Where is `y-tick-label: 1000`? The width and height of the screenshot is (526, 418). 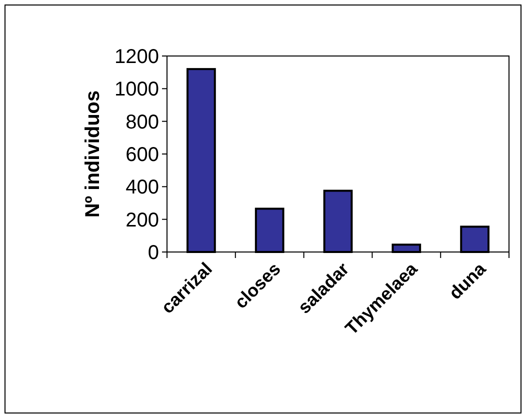
y-tick-label: 1000 is located at coordinates (136, 89).